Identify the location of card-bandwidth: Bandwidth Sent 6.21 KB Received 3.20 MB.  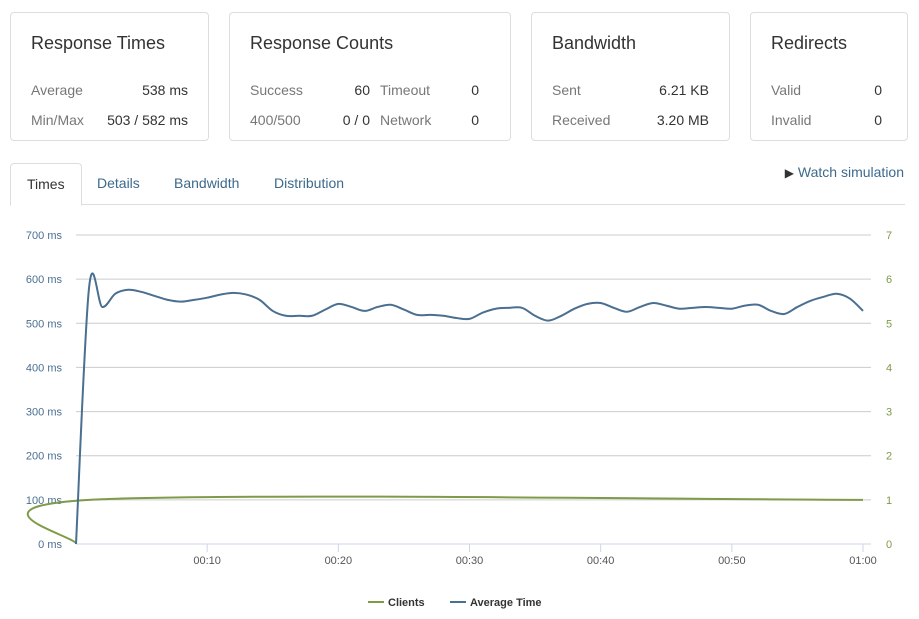
(630, 76).